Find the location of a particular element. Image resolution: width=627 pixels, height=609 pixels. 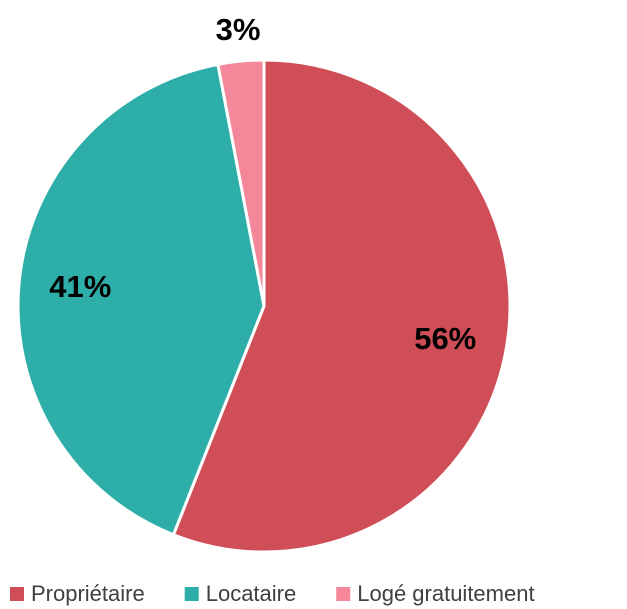

legend-label: Propriétaire is located at coordinates (88, 593).